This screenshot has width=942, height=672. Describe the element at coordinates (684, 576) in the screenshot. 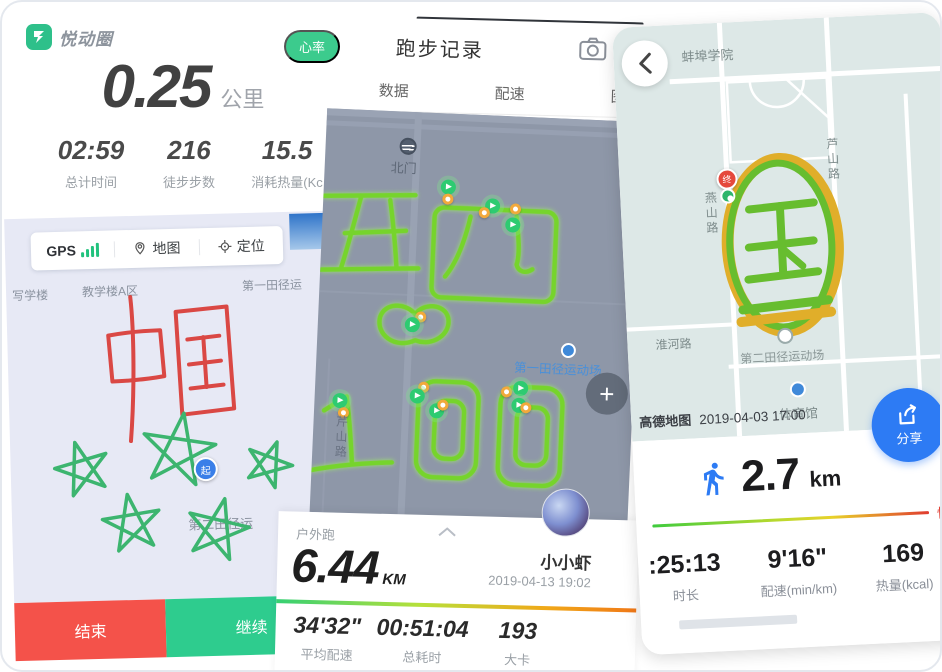

I see `stat-duration: :25:13 时长` at that location.